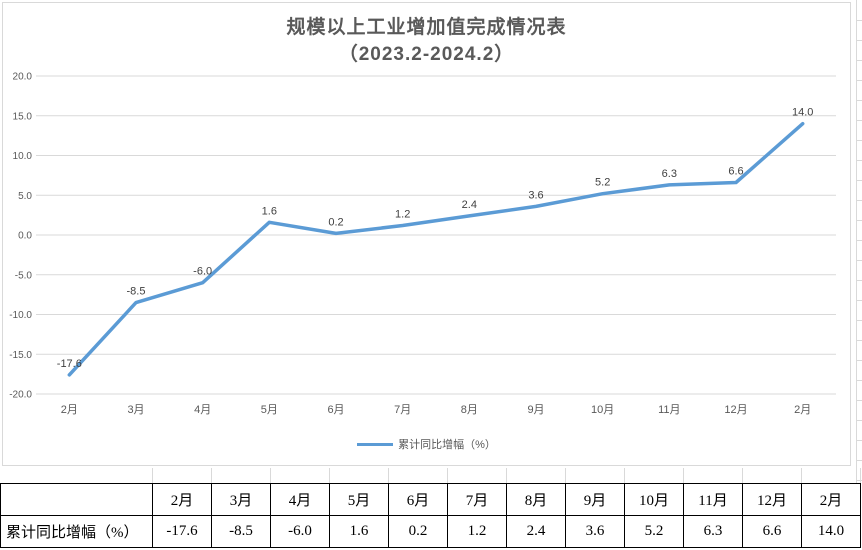 The width and height of the screenshot is (862, 550). What do you see at coordinates (25, 236) in the screenshot?
I see `y-axis-tick-label: 0.0` at bounding box center [25, 236].